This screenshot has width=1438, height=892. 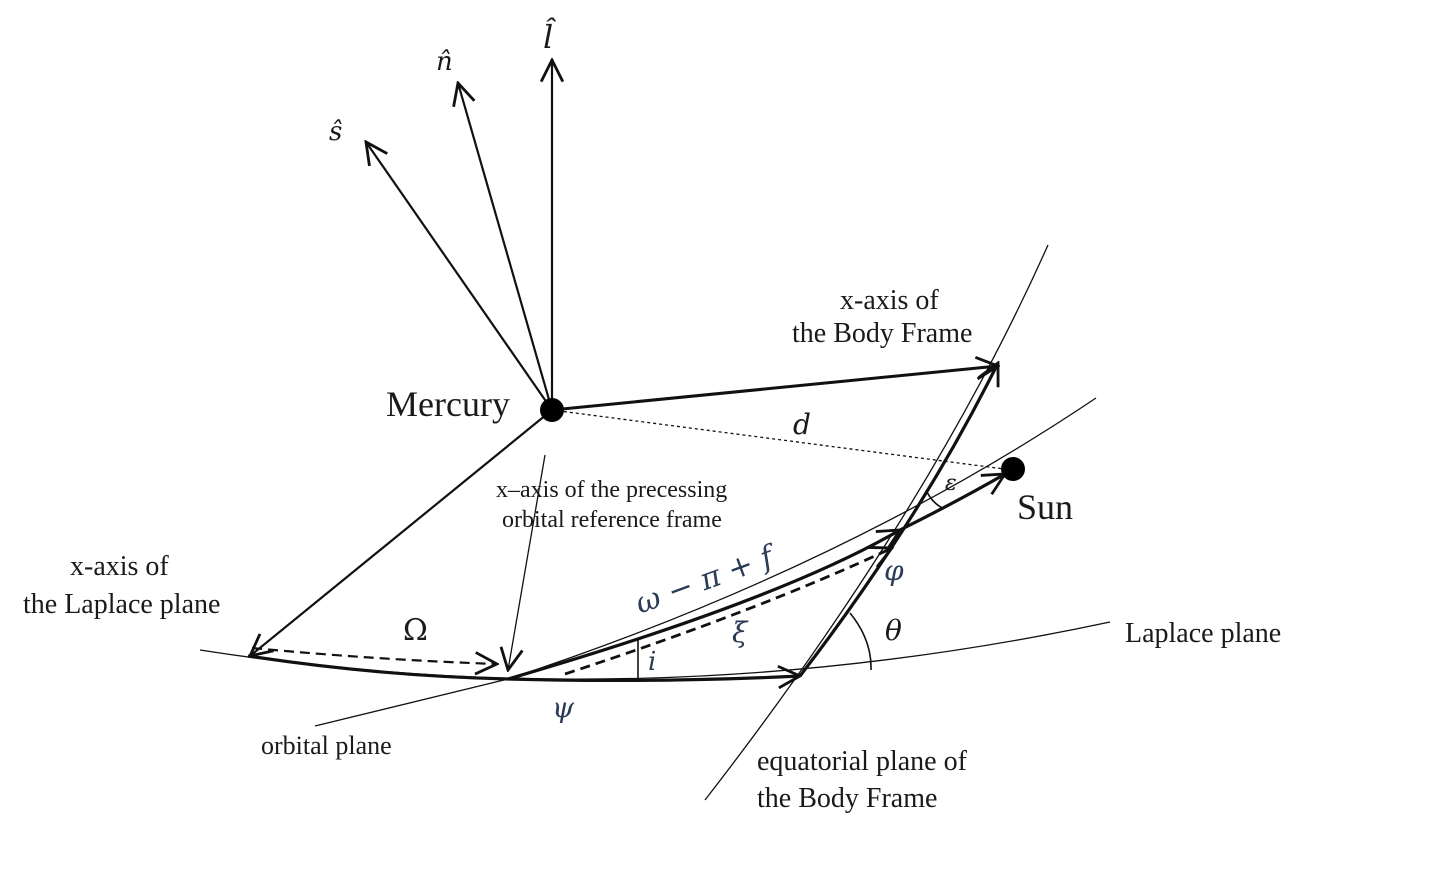 What do you see at coordinates (889, 300) in the screenshot?
I see `body-frame-x-label-1: x-axis of` at bounding box center [889, 300].